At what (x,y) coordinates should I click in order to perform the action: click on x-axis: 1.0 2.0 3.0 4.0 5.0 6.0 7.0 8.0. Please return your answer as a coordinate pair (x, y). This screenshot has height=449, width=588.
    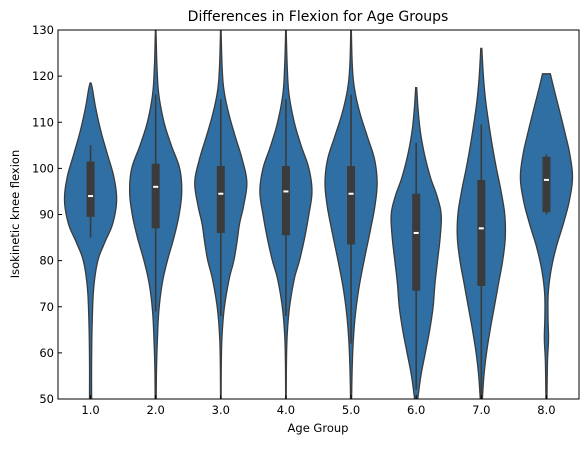
    Looking at the image, I should click on (318, 406).